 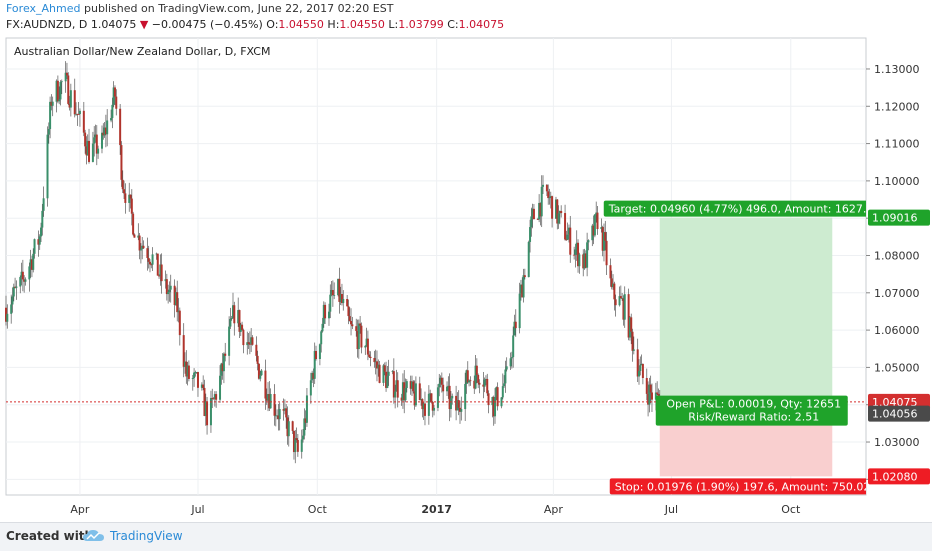 I want to click on x-tick-label: Jul, so click(x=197, y=509).